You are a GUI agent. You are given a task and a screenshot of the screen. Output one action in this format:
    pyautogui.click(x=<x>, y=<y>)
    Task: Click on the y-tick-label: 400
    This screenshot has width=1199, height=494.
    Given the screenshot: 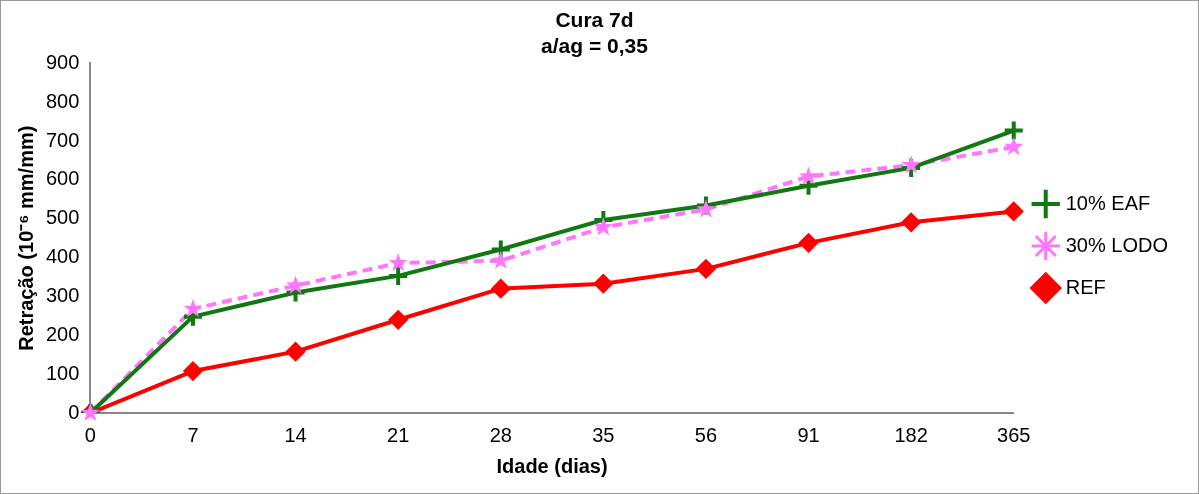 What is the action you would take?
    pyautogui.click(x=62, y=256)
    